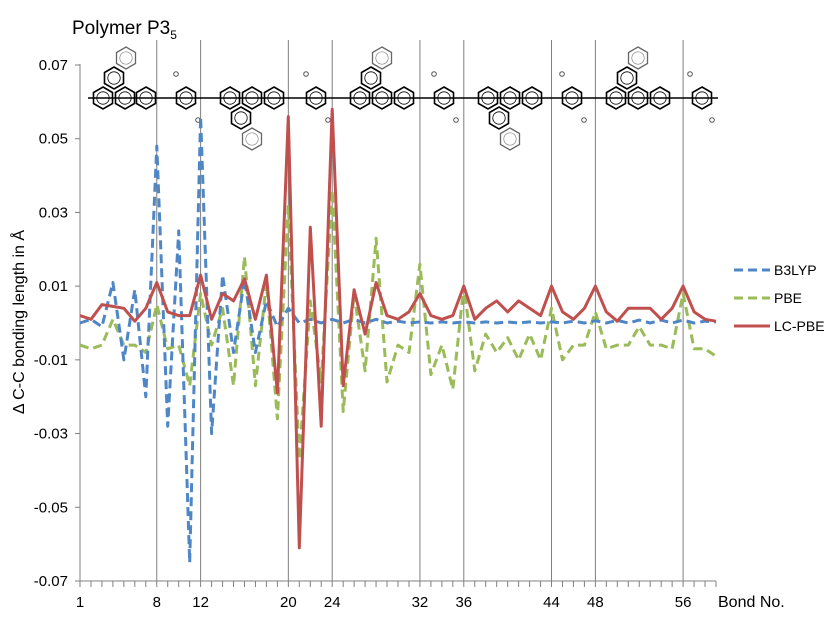  Describe the element at coordinates (788, 298) in the screenshot. I see `legend-label-pbe: PBE` at that location.